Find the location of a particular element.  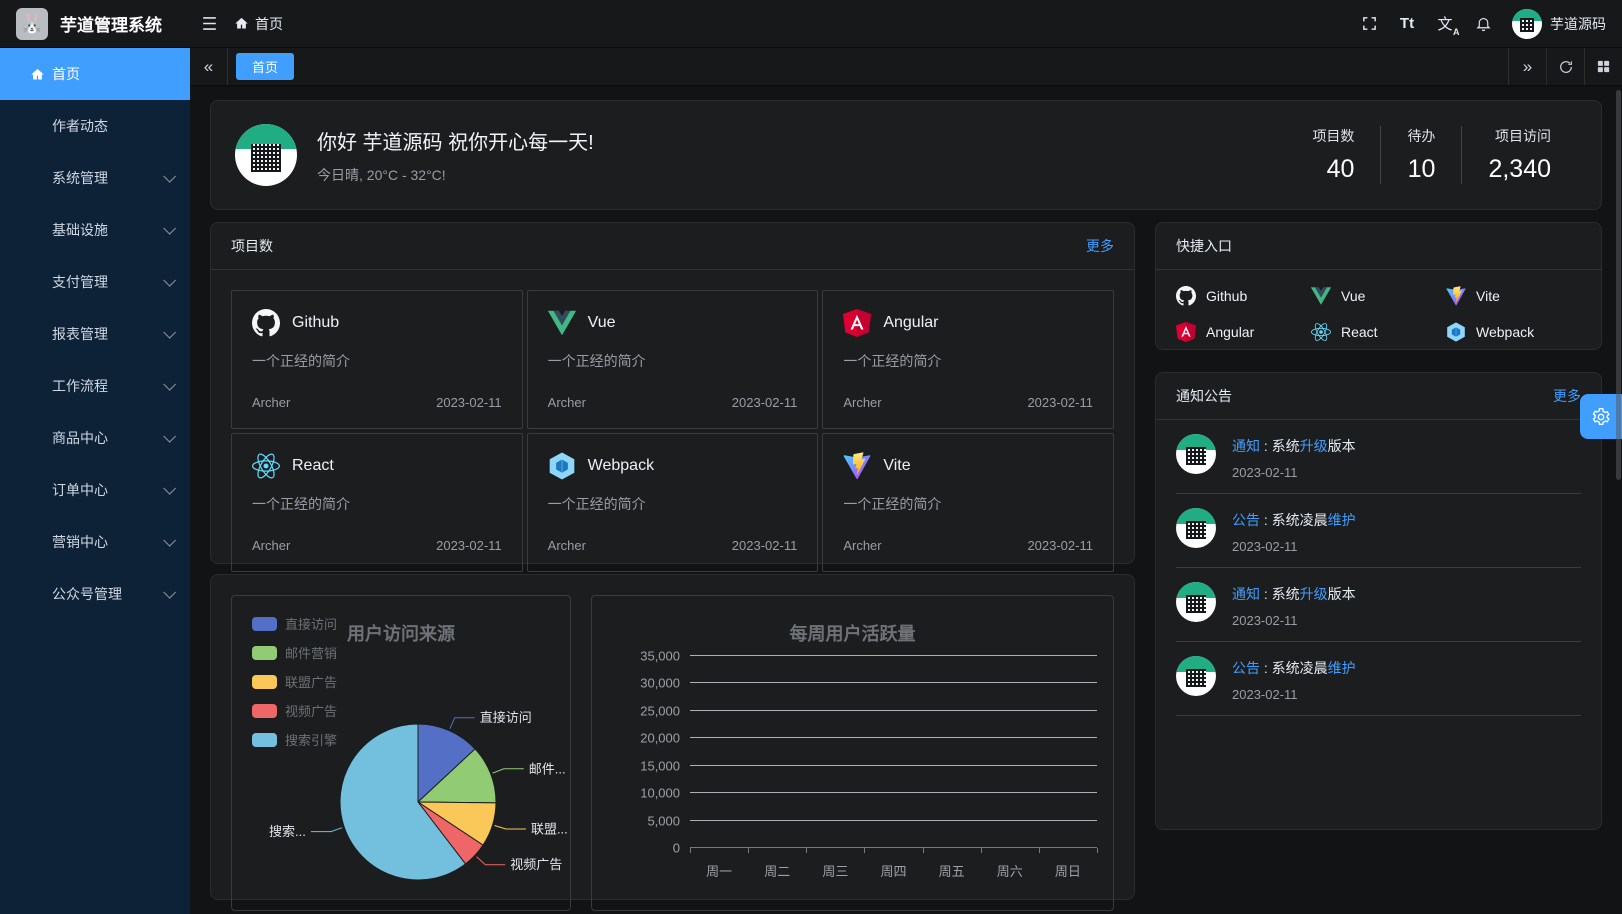

bar-chart-x-labels: 周一 周二 周三 周四 周五 周六 周日 is located at coordinates (893, 870).